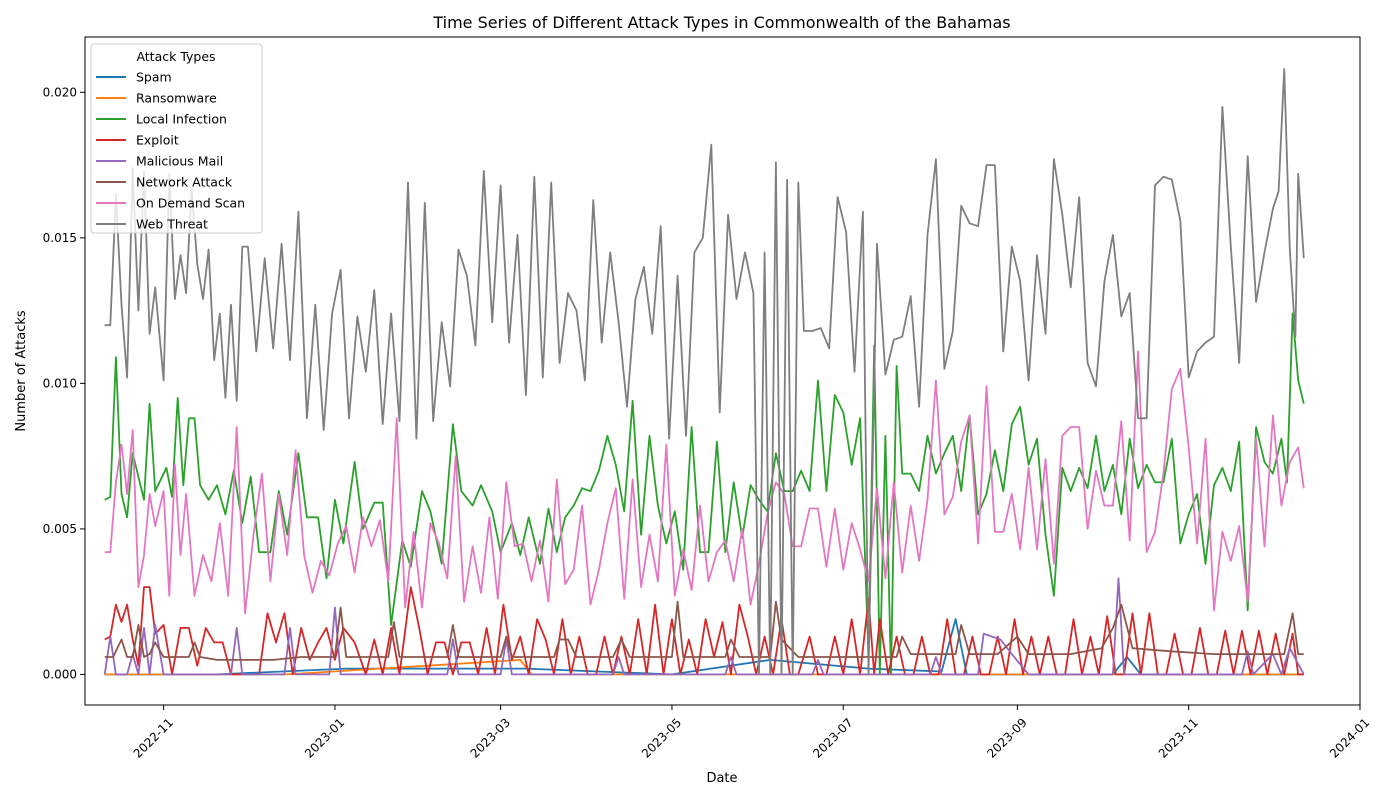  What do you see at coordinates (60, 383) in the screenshot?
I see `y-tick-label: 0.010` at bounding box center [60, 383].